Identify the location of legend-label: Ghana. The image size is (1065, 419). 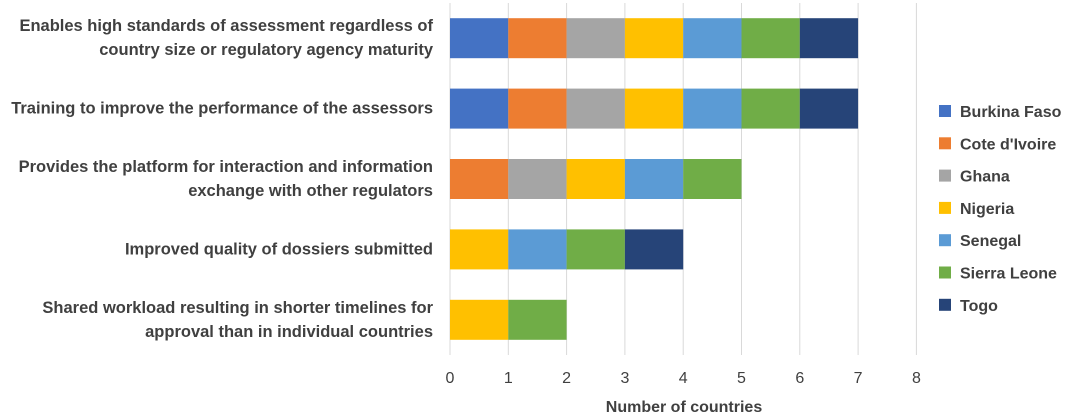
(985, 177).